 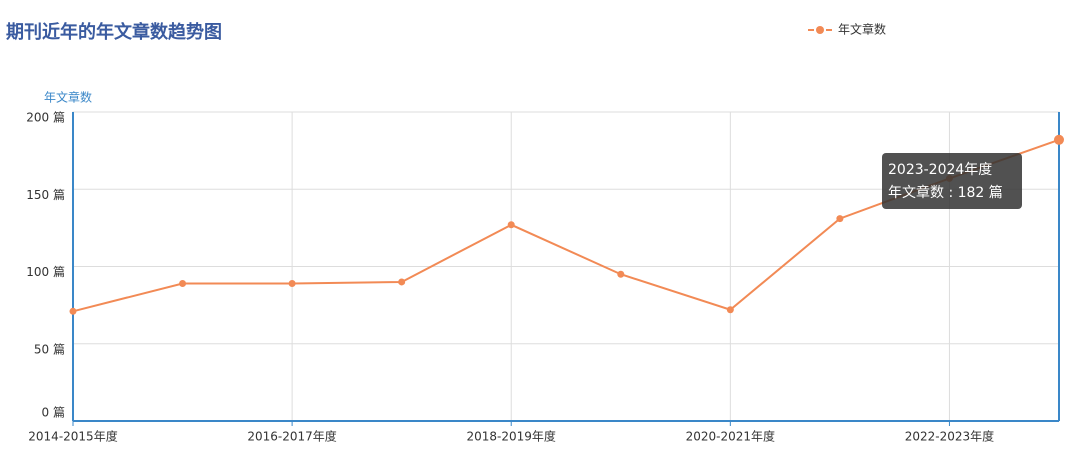 I want to click on x-tick-label: 2018-2019年度, so click(x=511, y=436).